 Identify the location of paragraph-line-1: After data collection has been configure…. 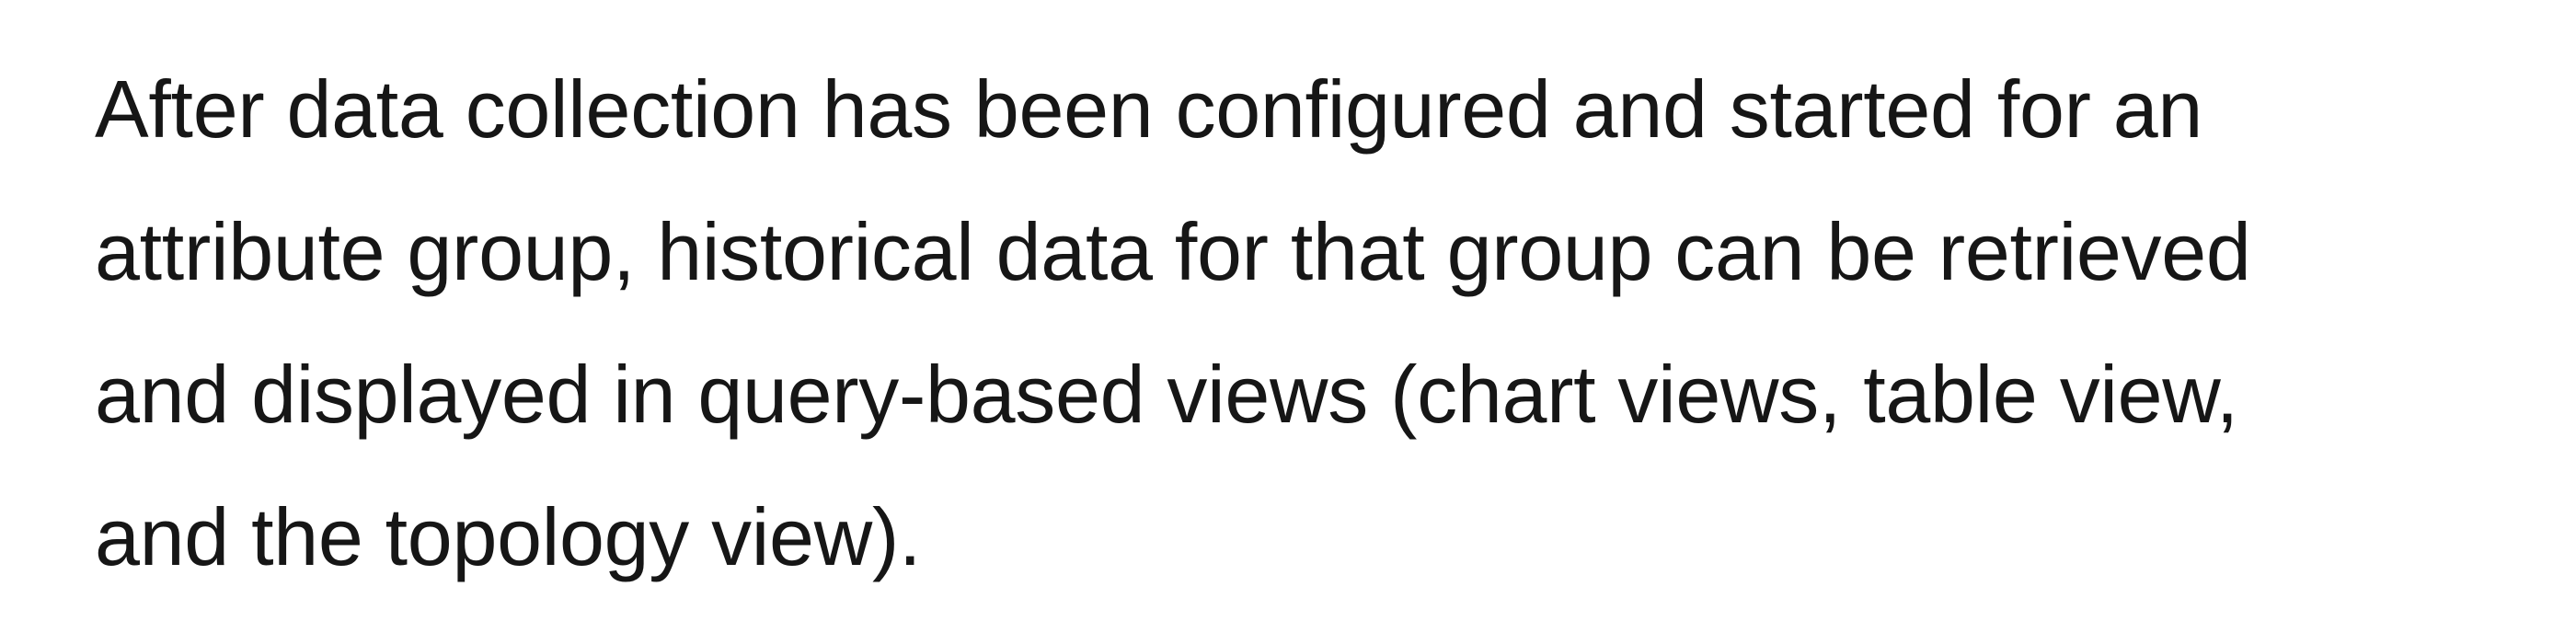
(1149, 109).